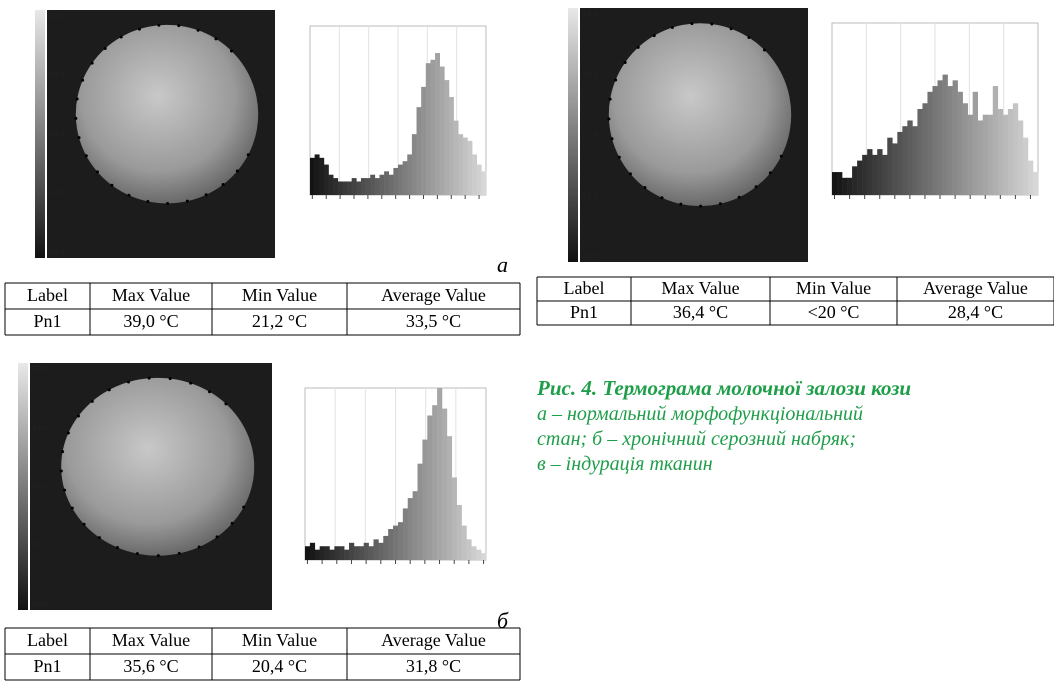 Image resolution: width=1054 pixels, height=681 pixels. I want to click on colorbar-label: 23.5, so click(590, 196).